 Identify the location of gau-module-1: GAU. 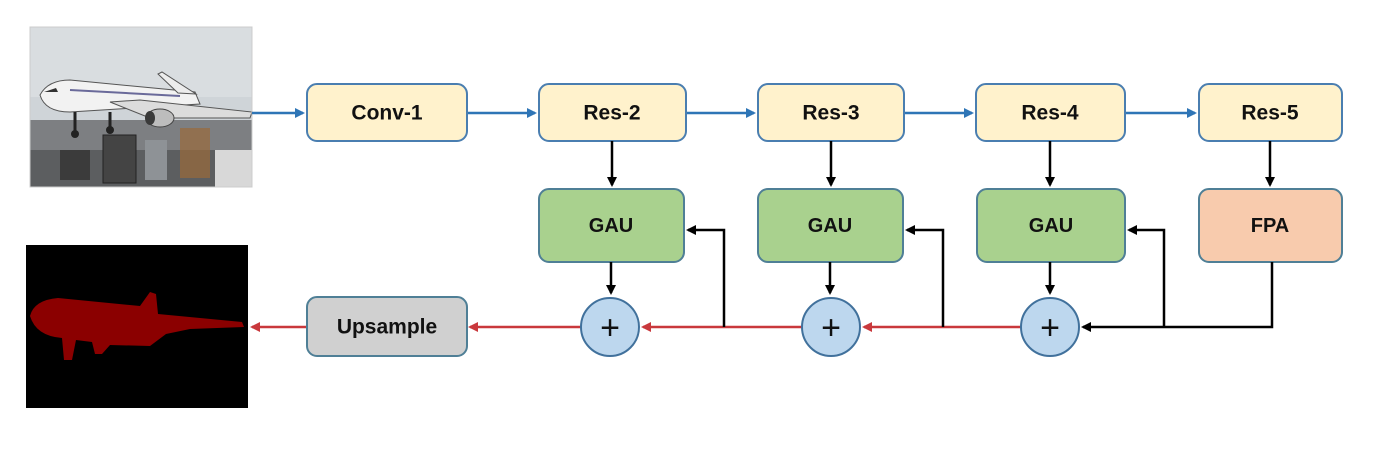
(611, 225).